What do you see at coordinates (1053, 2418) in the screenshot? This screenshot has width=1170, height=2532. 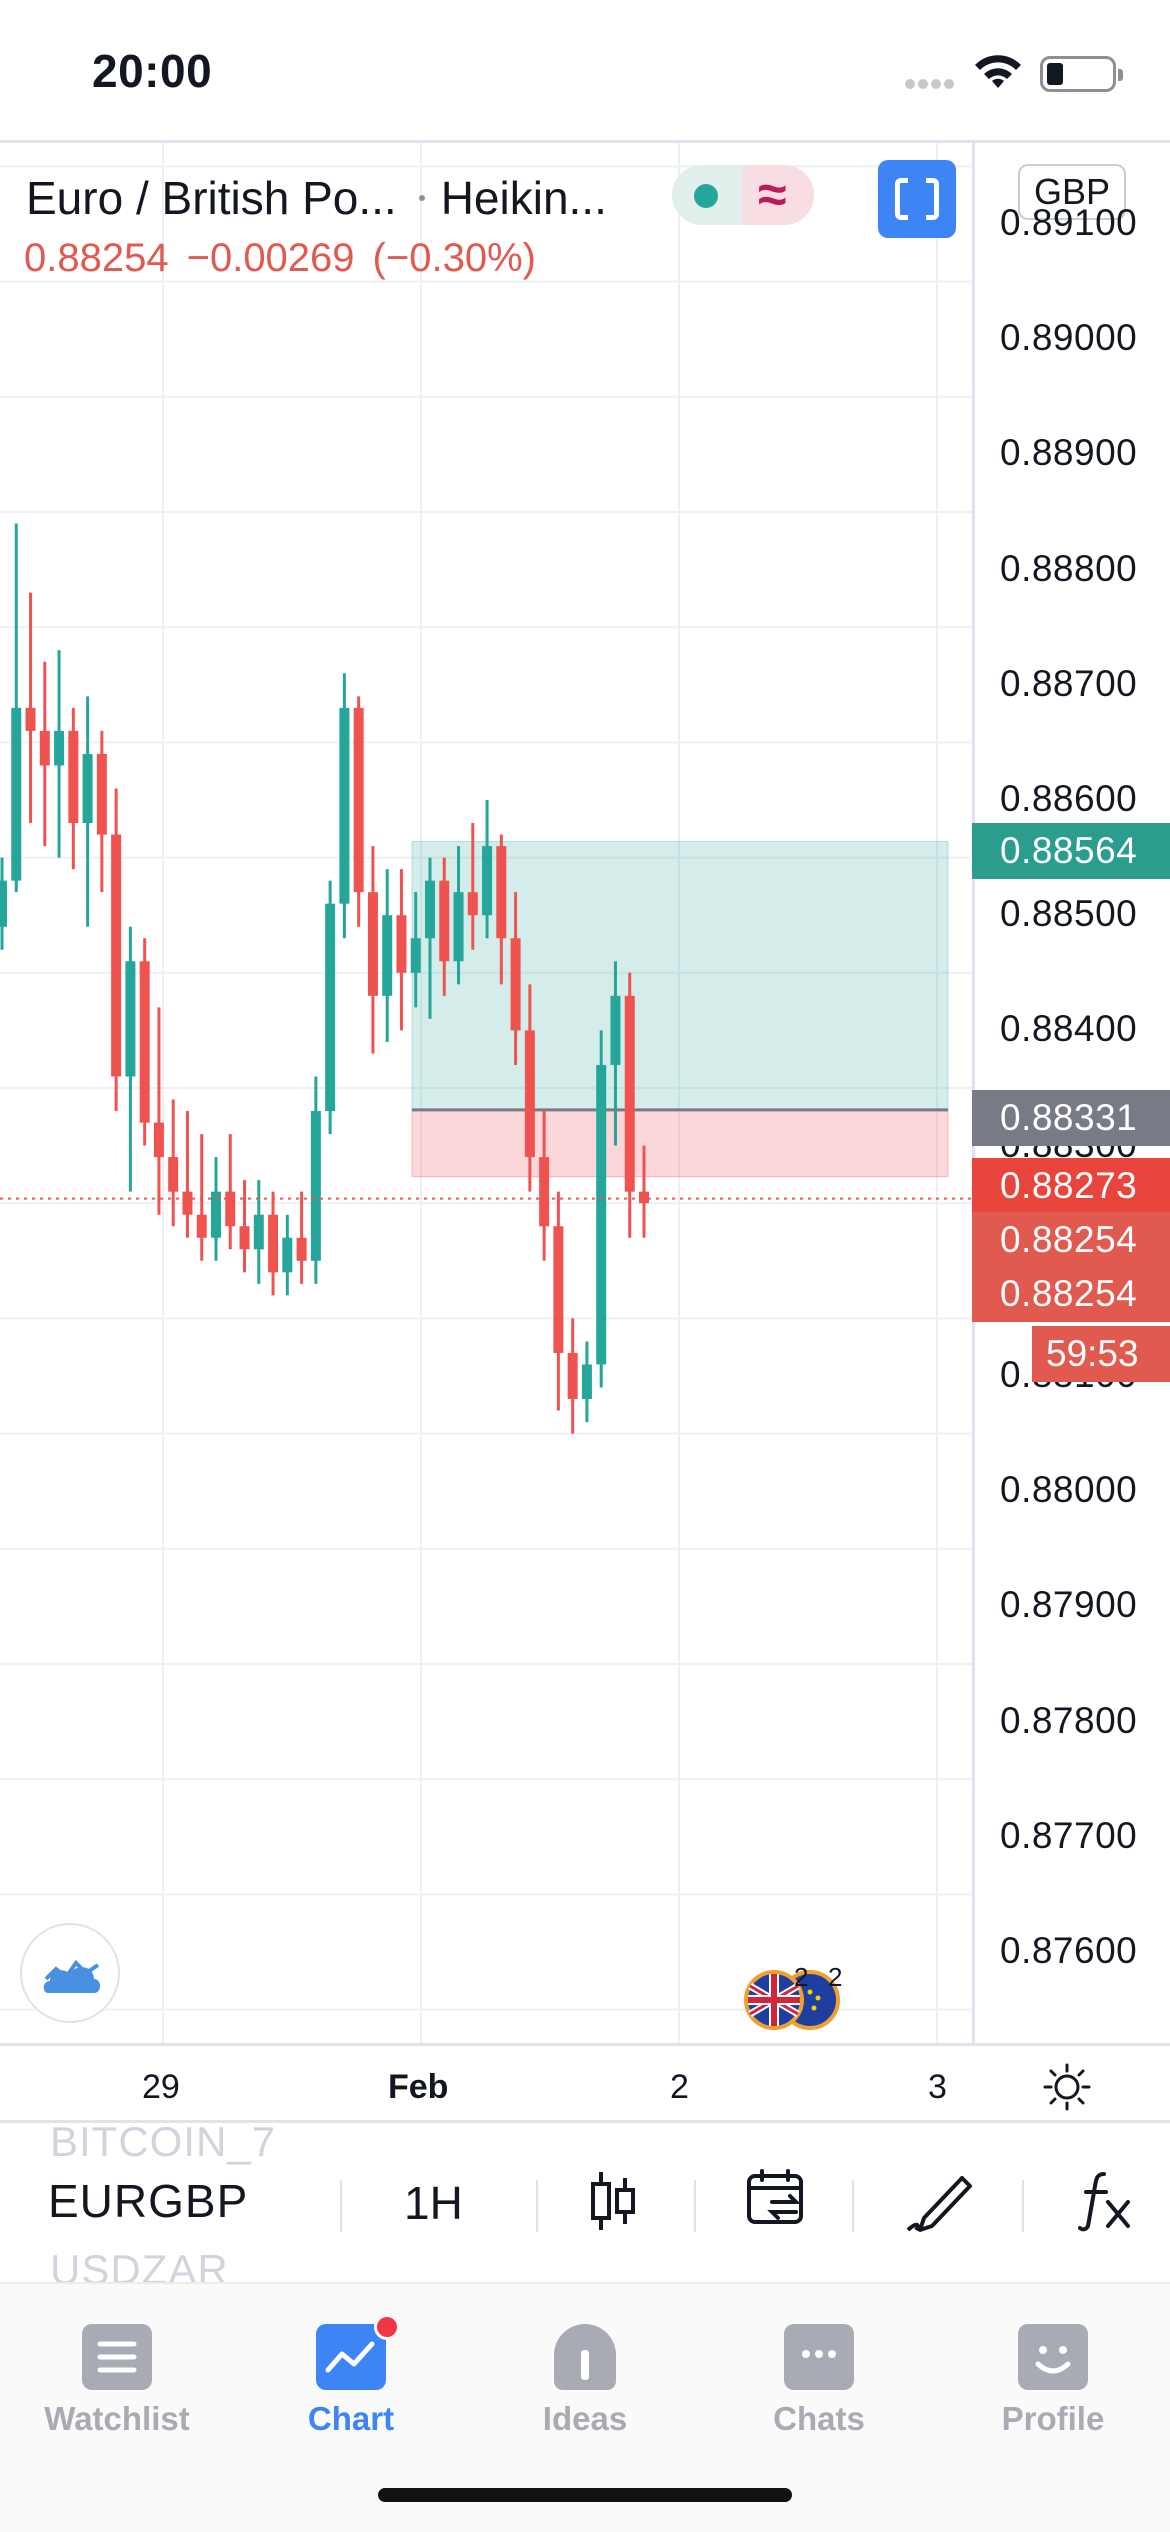 I see `tab-label: Profile` at bounding box center [1053, 2418].